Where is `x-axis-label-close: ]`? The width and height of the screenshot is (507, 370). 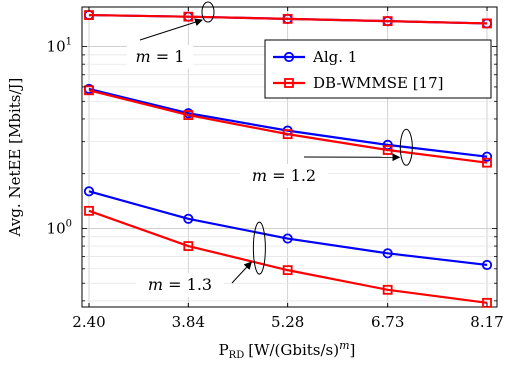
x-axis-label-close: ] is located at coordinates (353, 350).